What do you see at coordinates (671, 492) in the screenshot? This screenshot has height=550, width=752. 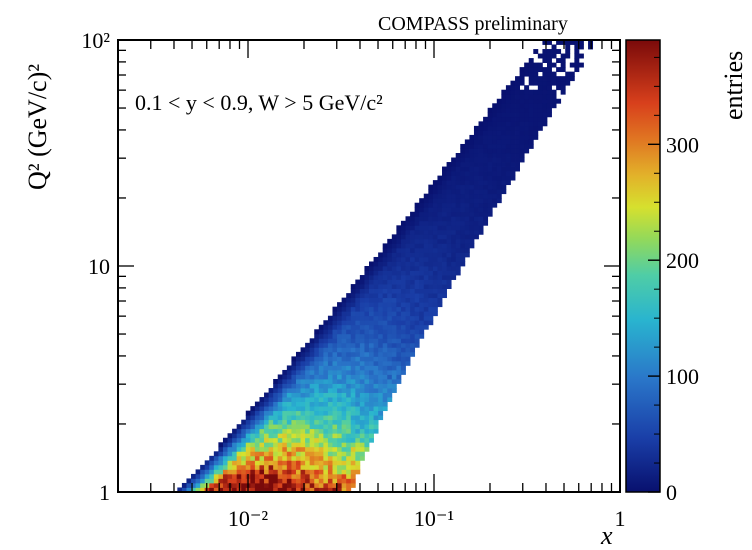 I see `colorbar-tick-label: 0` at bounding box center [671, 492].